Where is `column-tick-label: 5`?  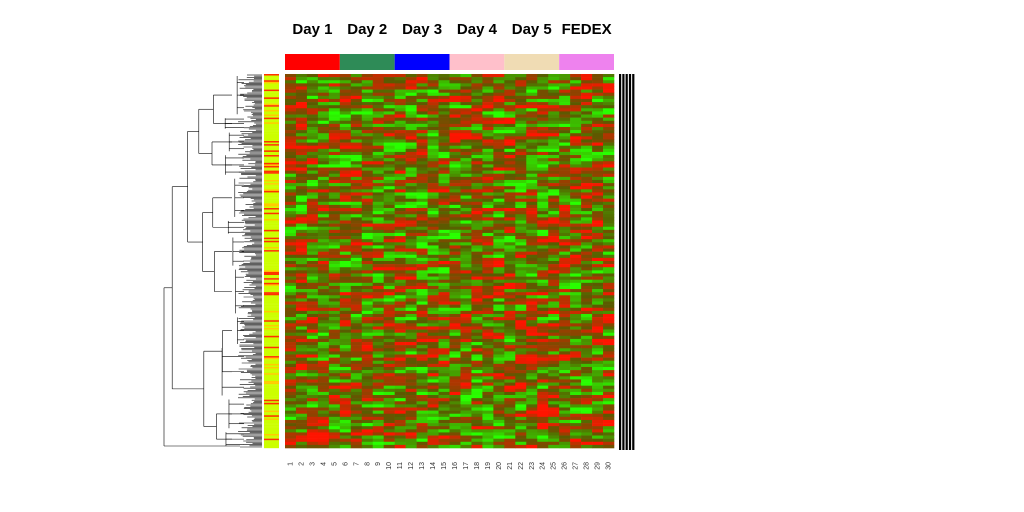 column-tick-label: 5 is located at coordinates (334, 464).